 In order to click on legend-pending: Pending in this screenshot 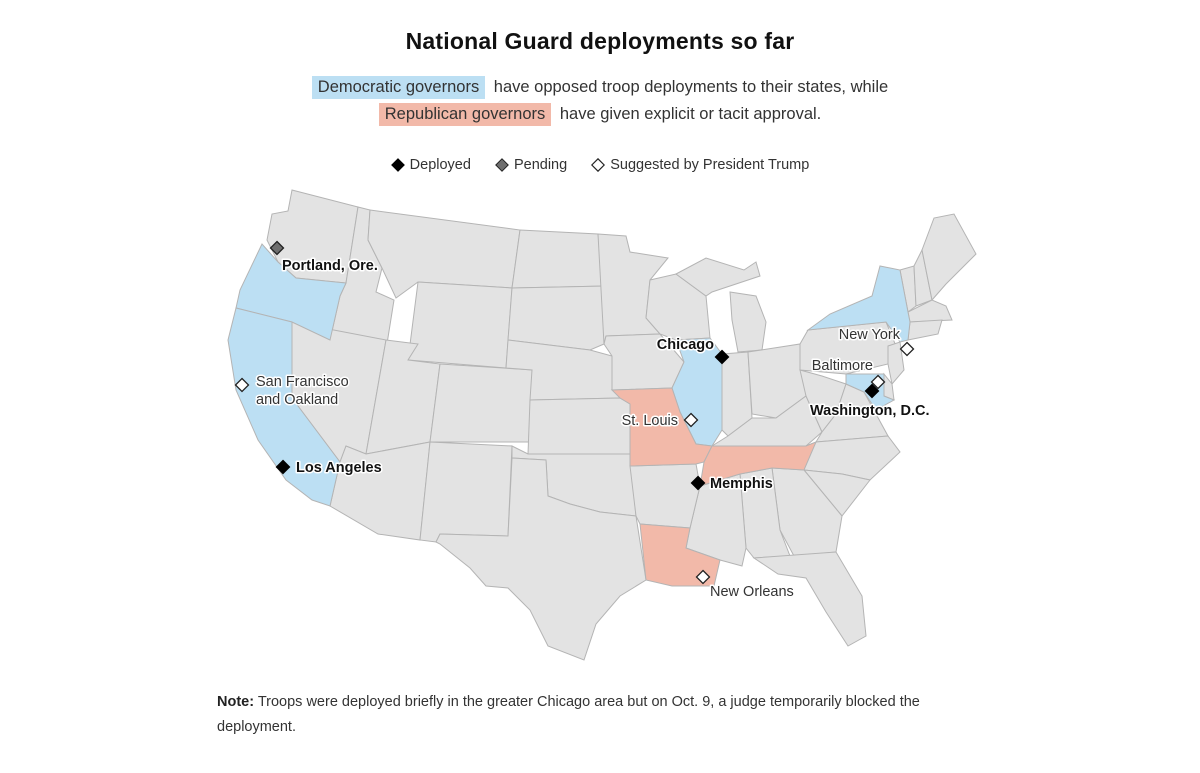, I will do `click(531, 165)`.